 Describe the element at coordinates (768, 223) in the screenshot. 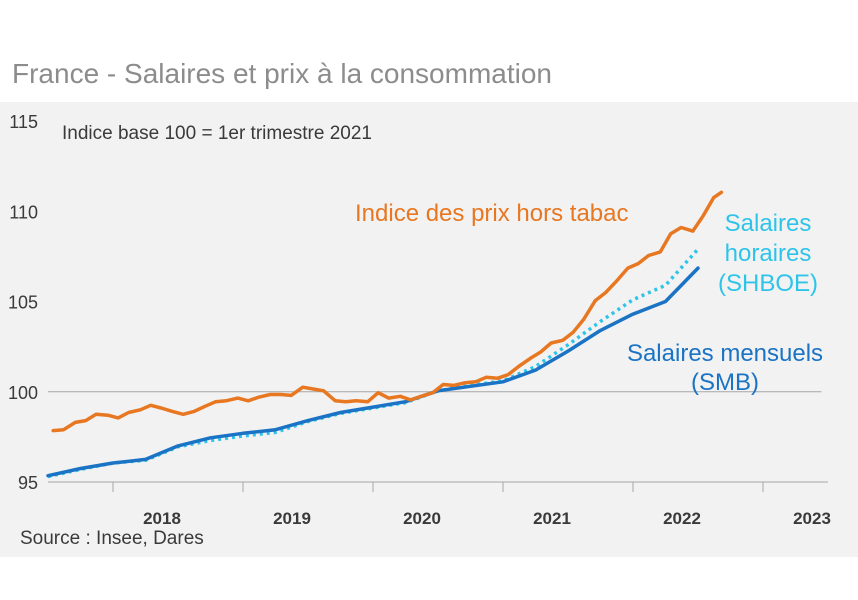

I see `series-label-line: Salaires` at that location.